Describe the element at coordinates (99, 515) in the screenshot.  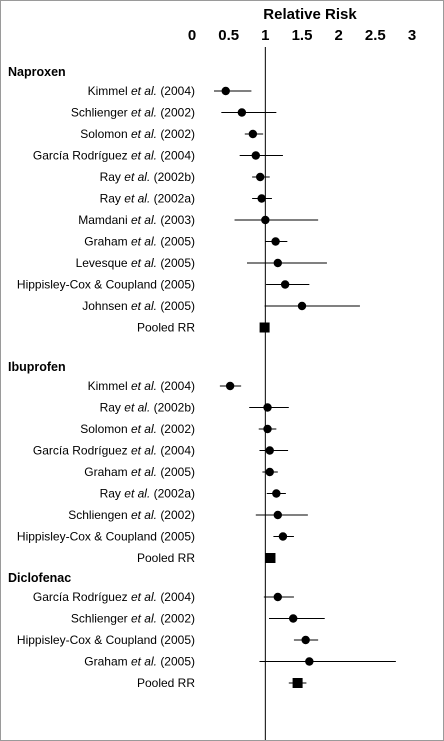
I see `study-author: Schliengen` at that location.